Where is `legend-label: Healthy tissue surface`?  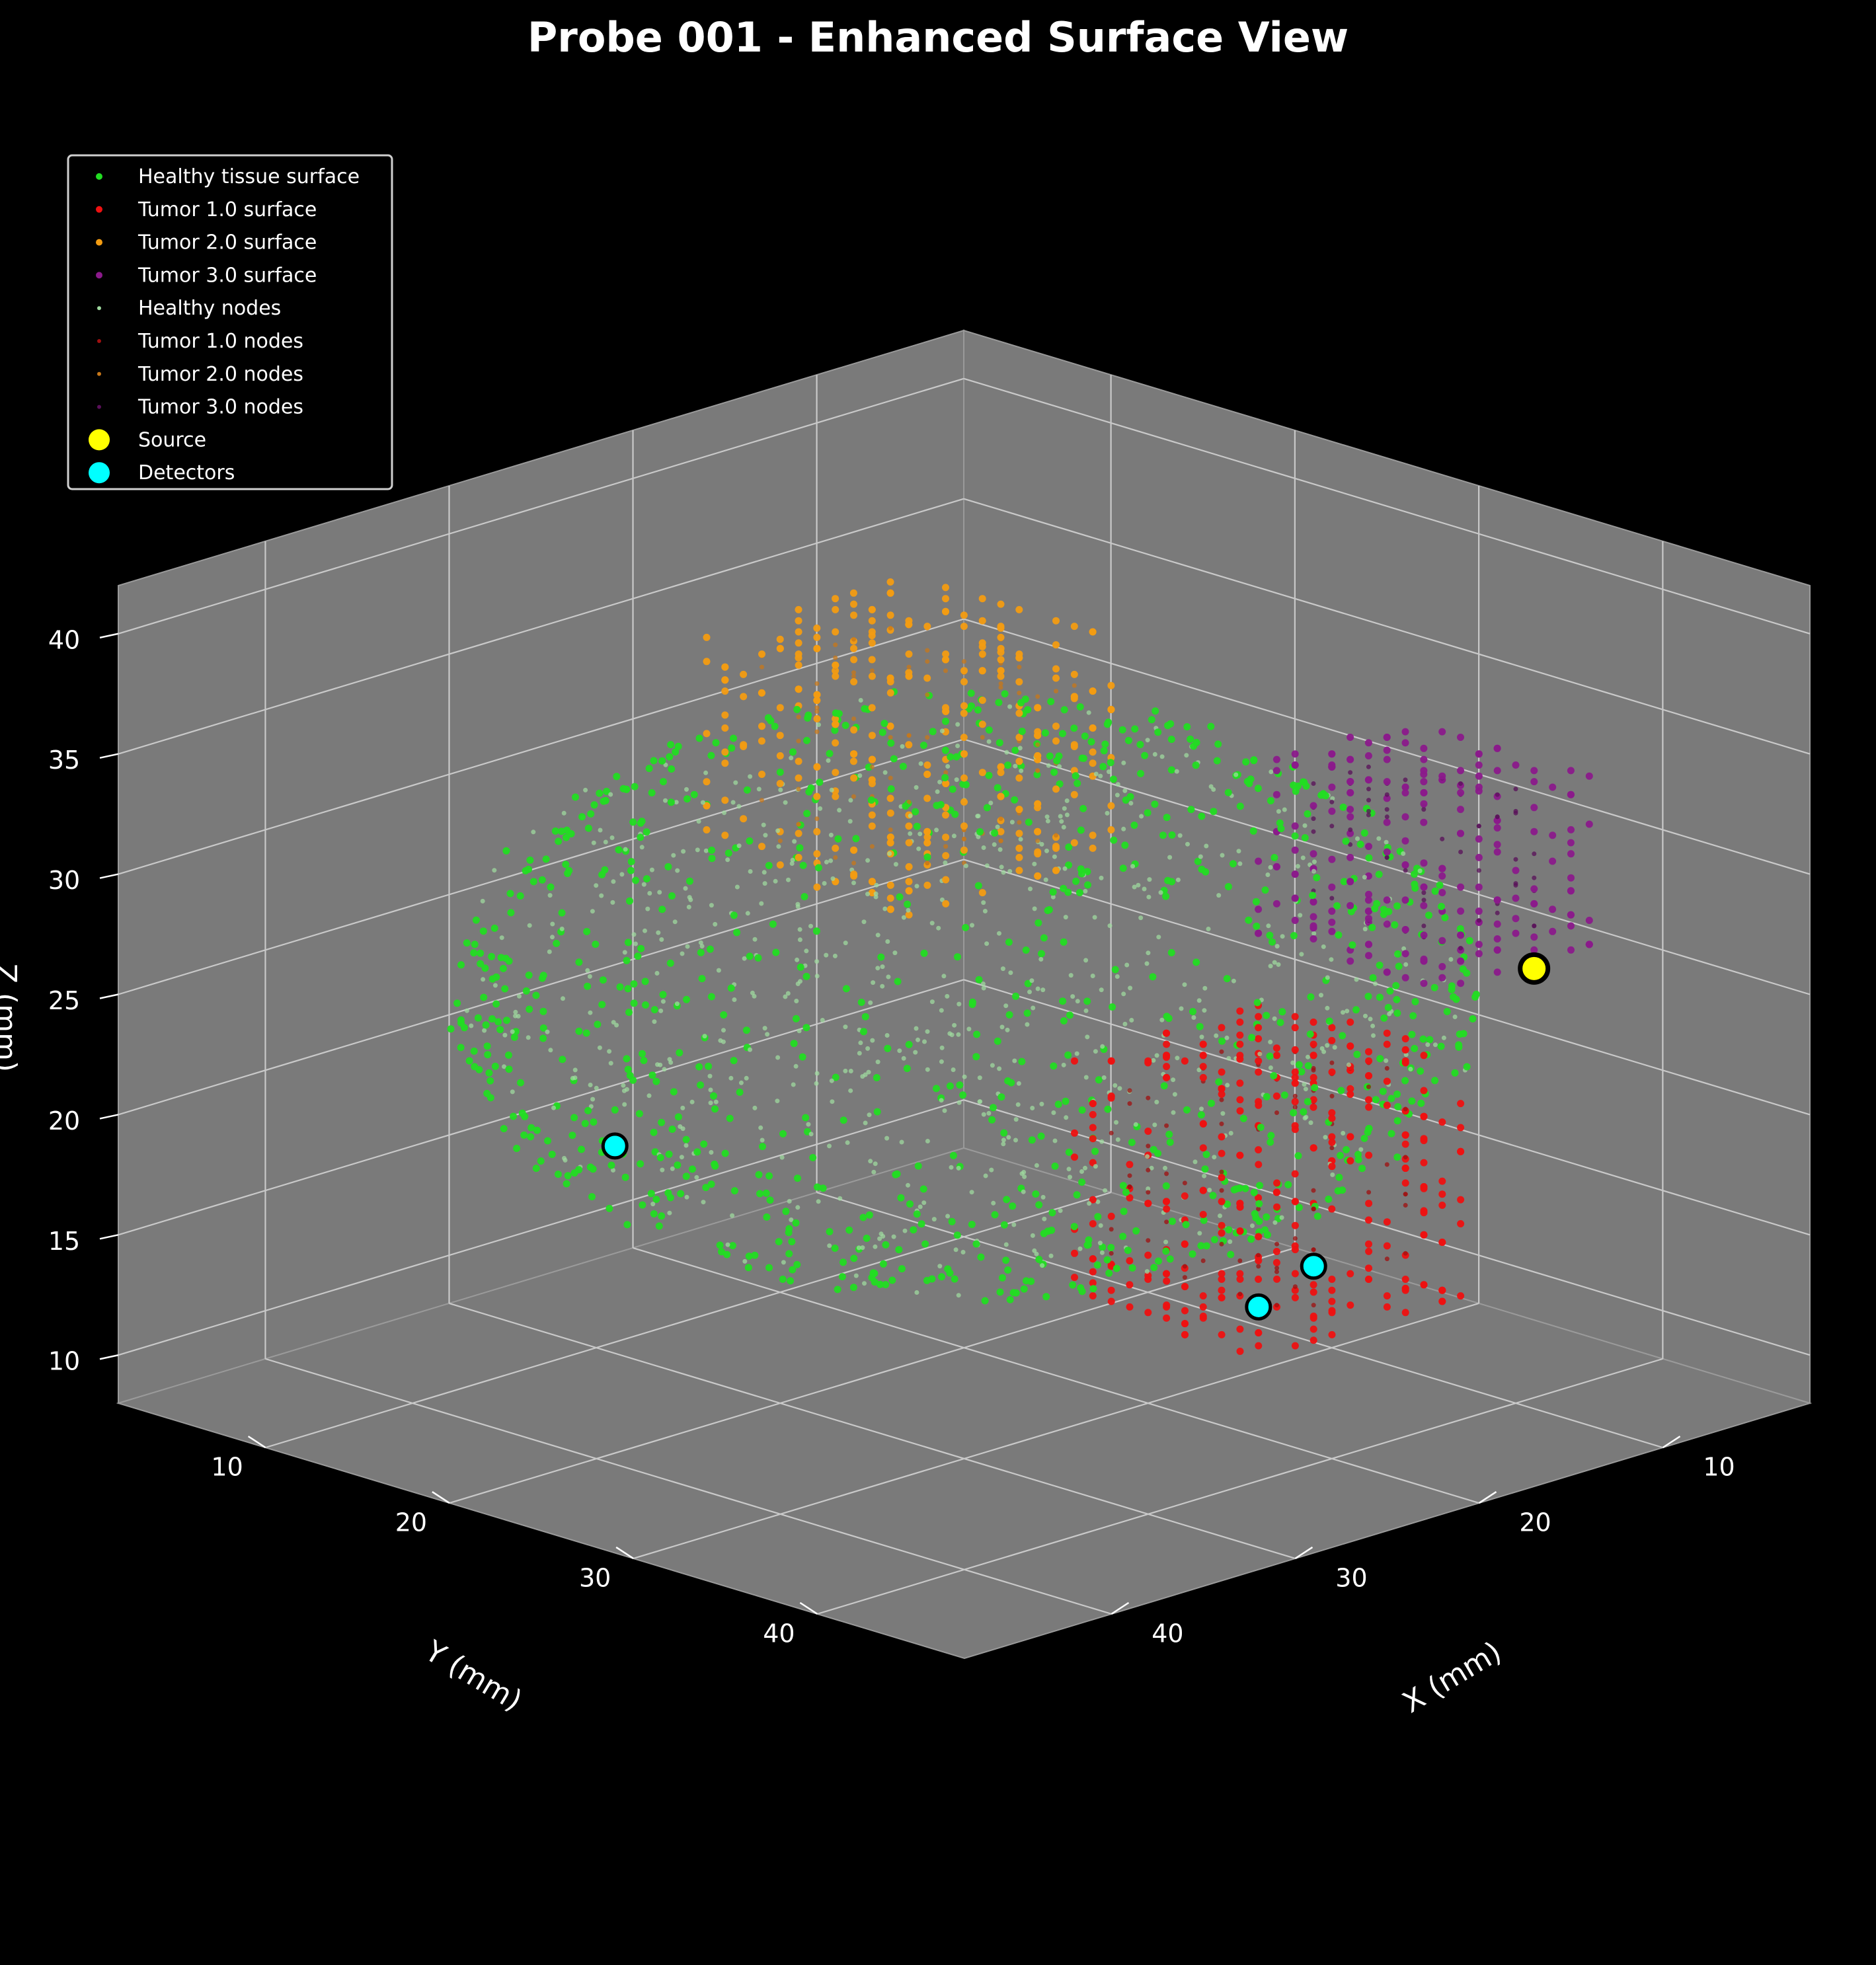 legend-label: Healthy tissue surface is located at coordinates (249, 176).